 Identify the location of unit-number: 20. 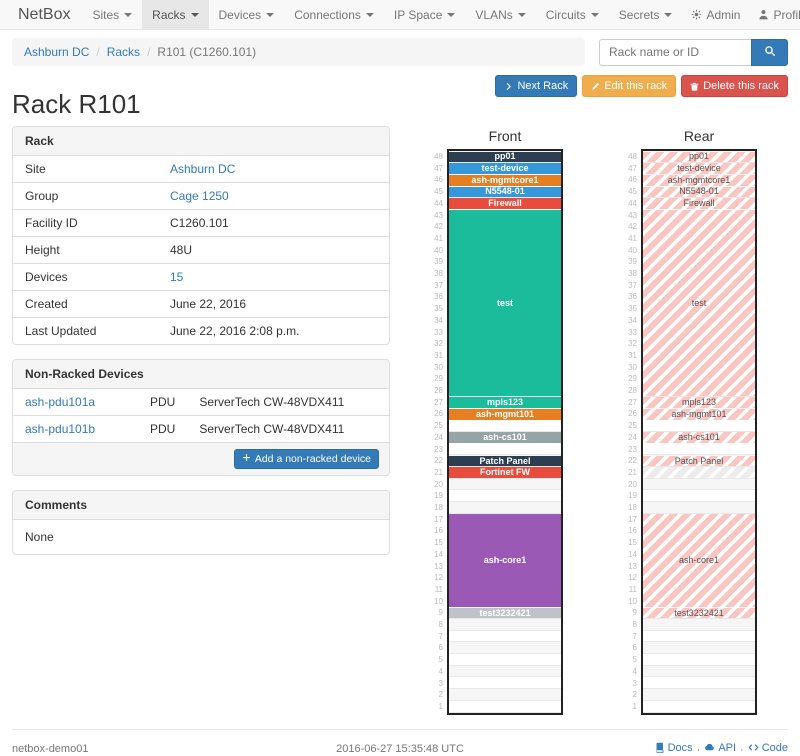
(632, 484).